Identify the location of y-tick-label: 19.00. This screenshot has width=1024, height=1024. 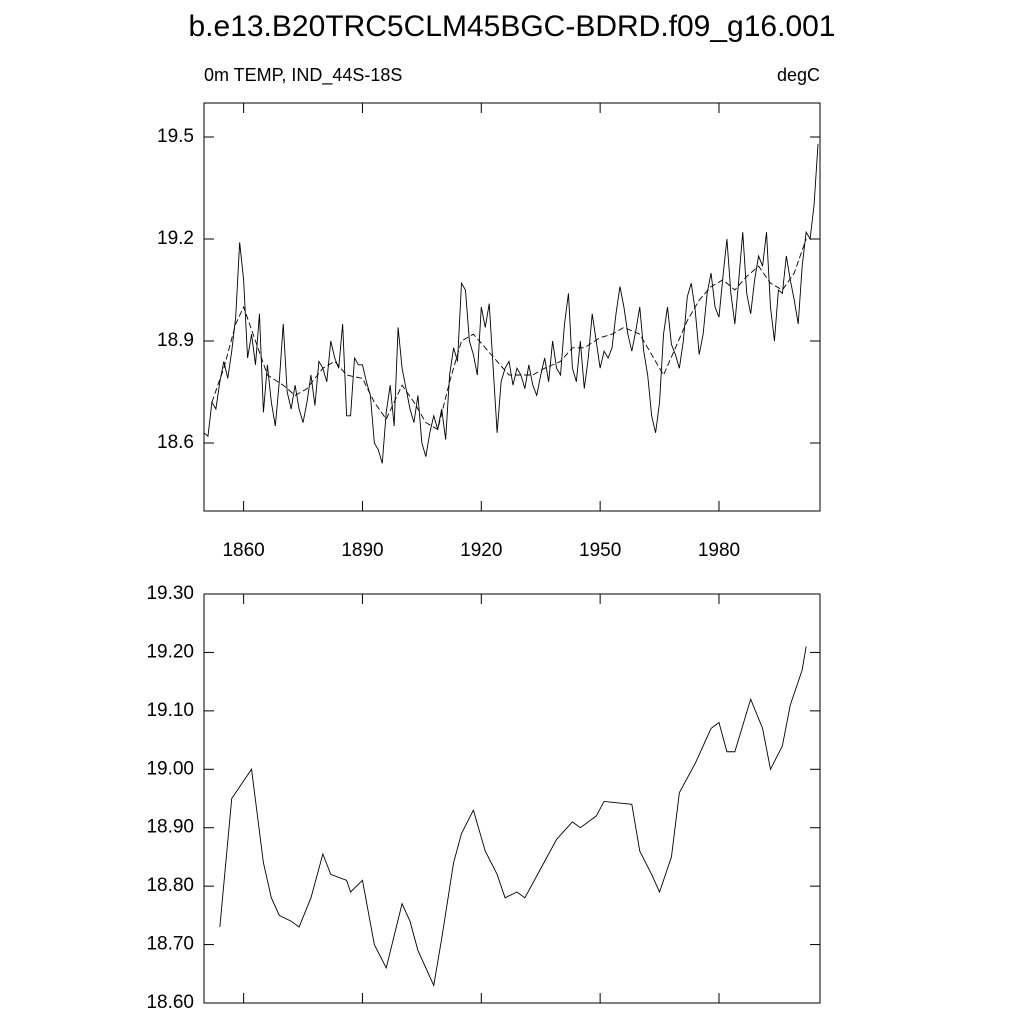
(170, 768).